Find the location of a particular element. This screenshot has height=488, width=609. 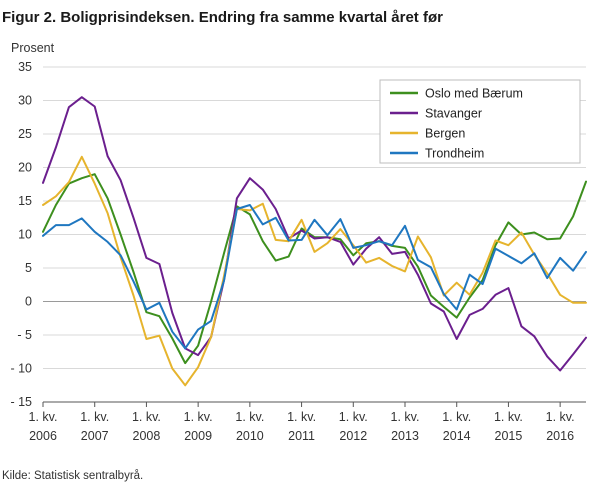

source-note: Kilde: Statistisk sentralbyrå. is located at coordinates (73, 476).